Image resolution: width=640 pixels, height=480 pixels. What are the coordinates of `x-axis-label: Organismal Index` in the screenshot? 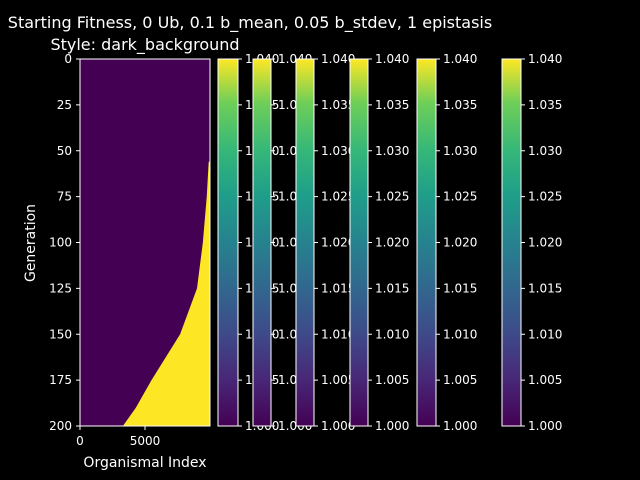 It's located at (144, 463).